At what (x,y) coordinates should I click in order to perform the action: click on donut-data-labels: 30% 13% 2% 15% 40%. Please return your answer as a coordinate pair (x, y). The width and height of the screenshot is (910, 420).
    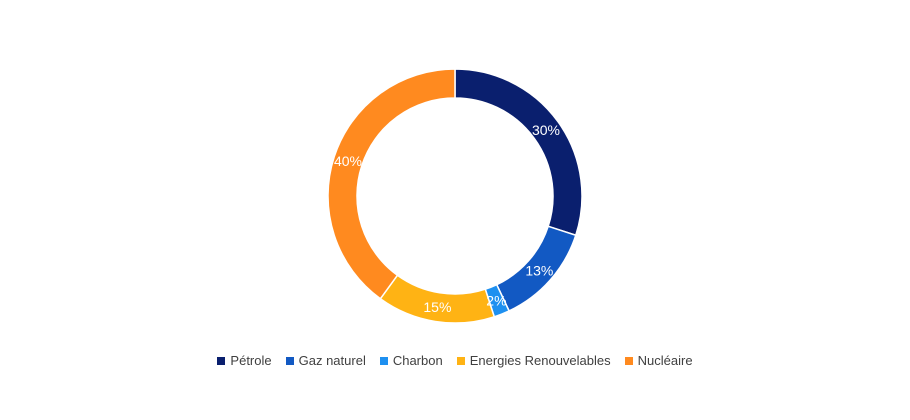
    Looking at the image, I should click on (447, 218).